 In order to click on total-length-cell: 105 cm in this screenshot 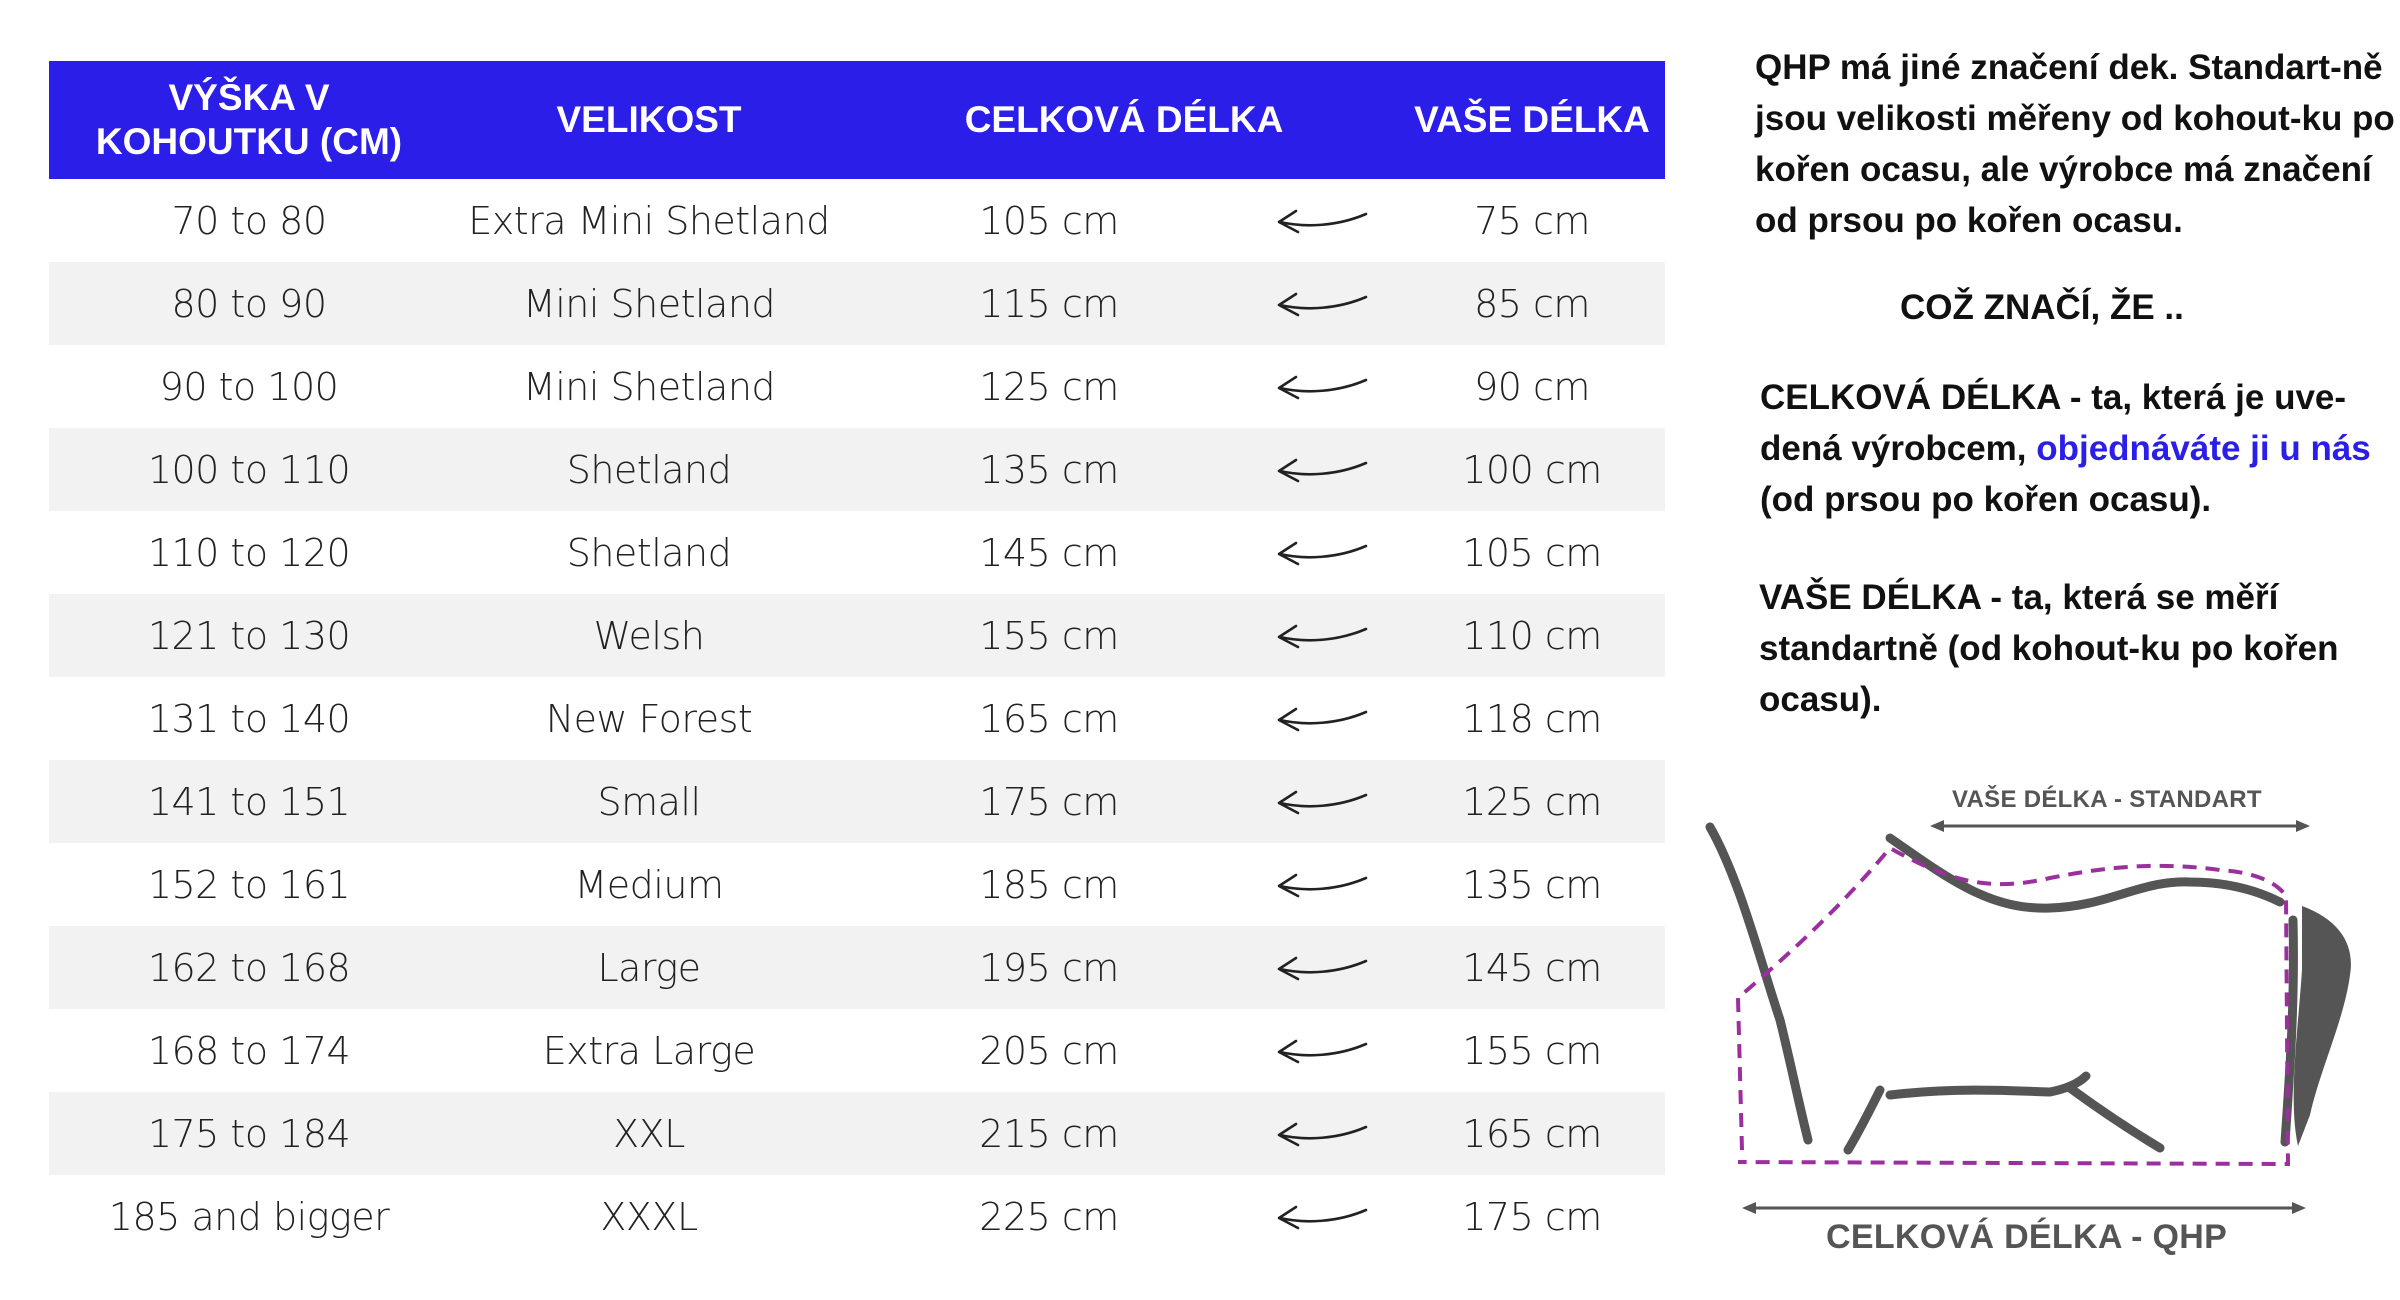, I will do `click(1049, 220)`.